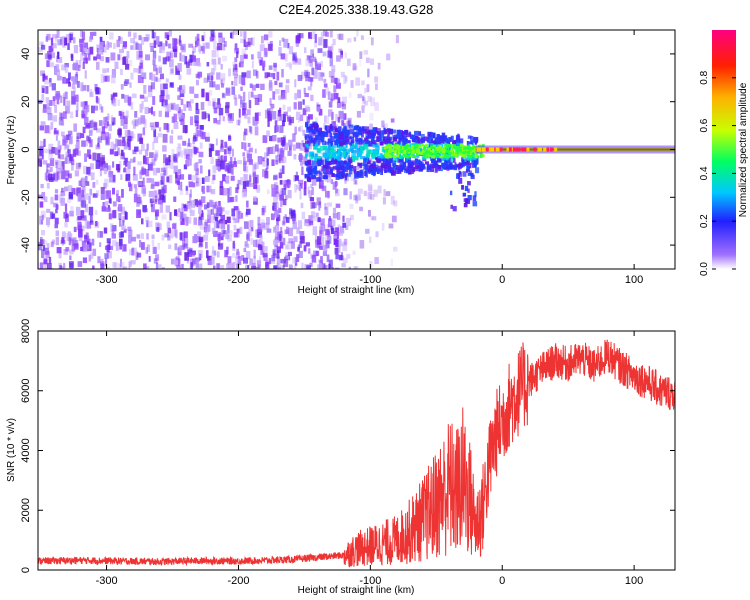  What do you see at coordinates (26, 197) in the screenshot?
I see `y-tick-label: -20` at bounding box center [26, 197].